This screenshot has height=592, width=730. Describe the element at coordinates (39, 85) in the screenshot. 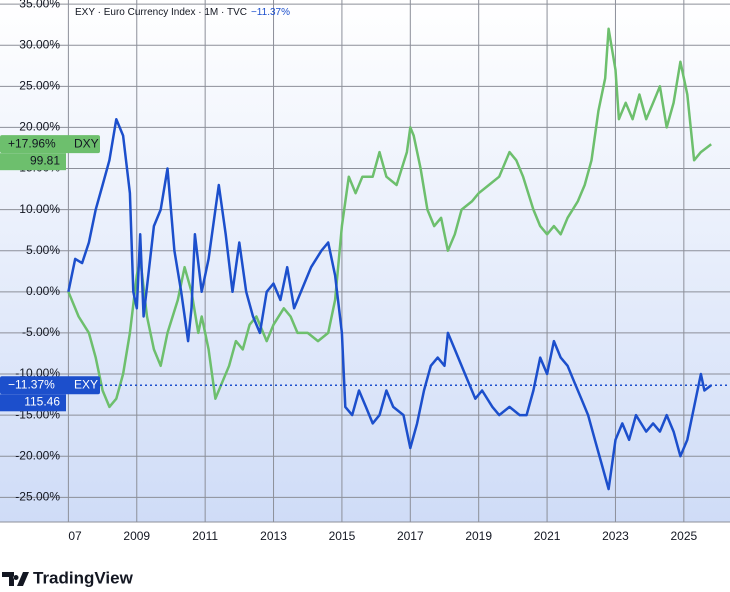

I see `y-tick-label: 25.00%` at that location.